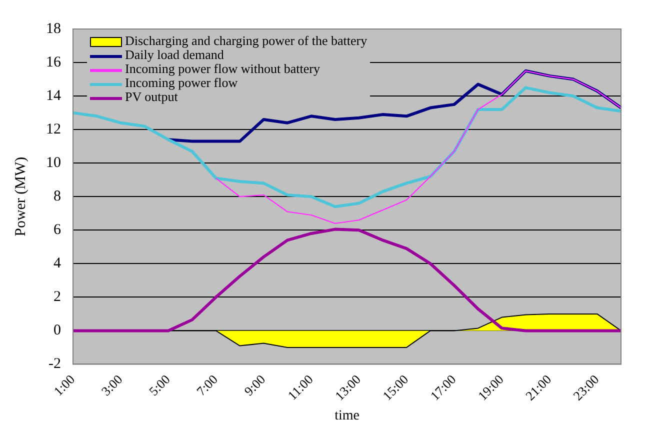  I want to click on x-tick-label: 5:00, so click(159, 385).